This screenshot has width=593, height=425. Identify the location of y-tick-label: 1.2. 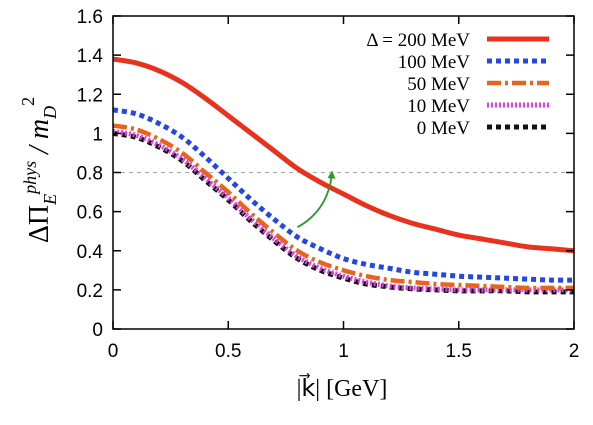
(90, 95).